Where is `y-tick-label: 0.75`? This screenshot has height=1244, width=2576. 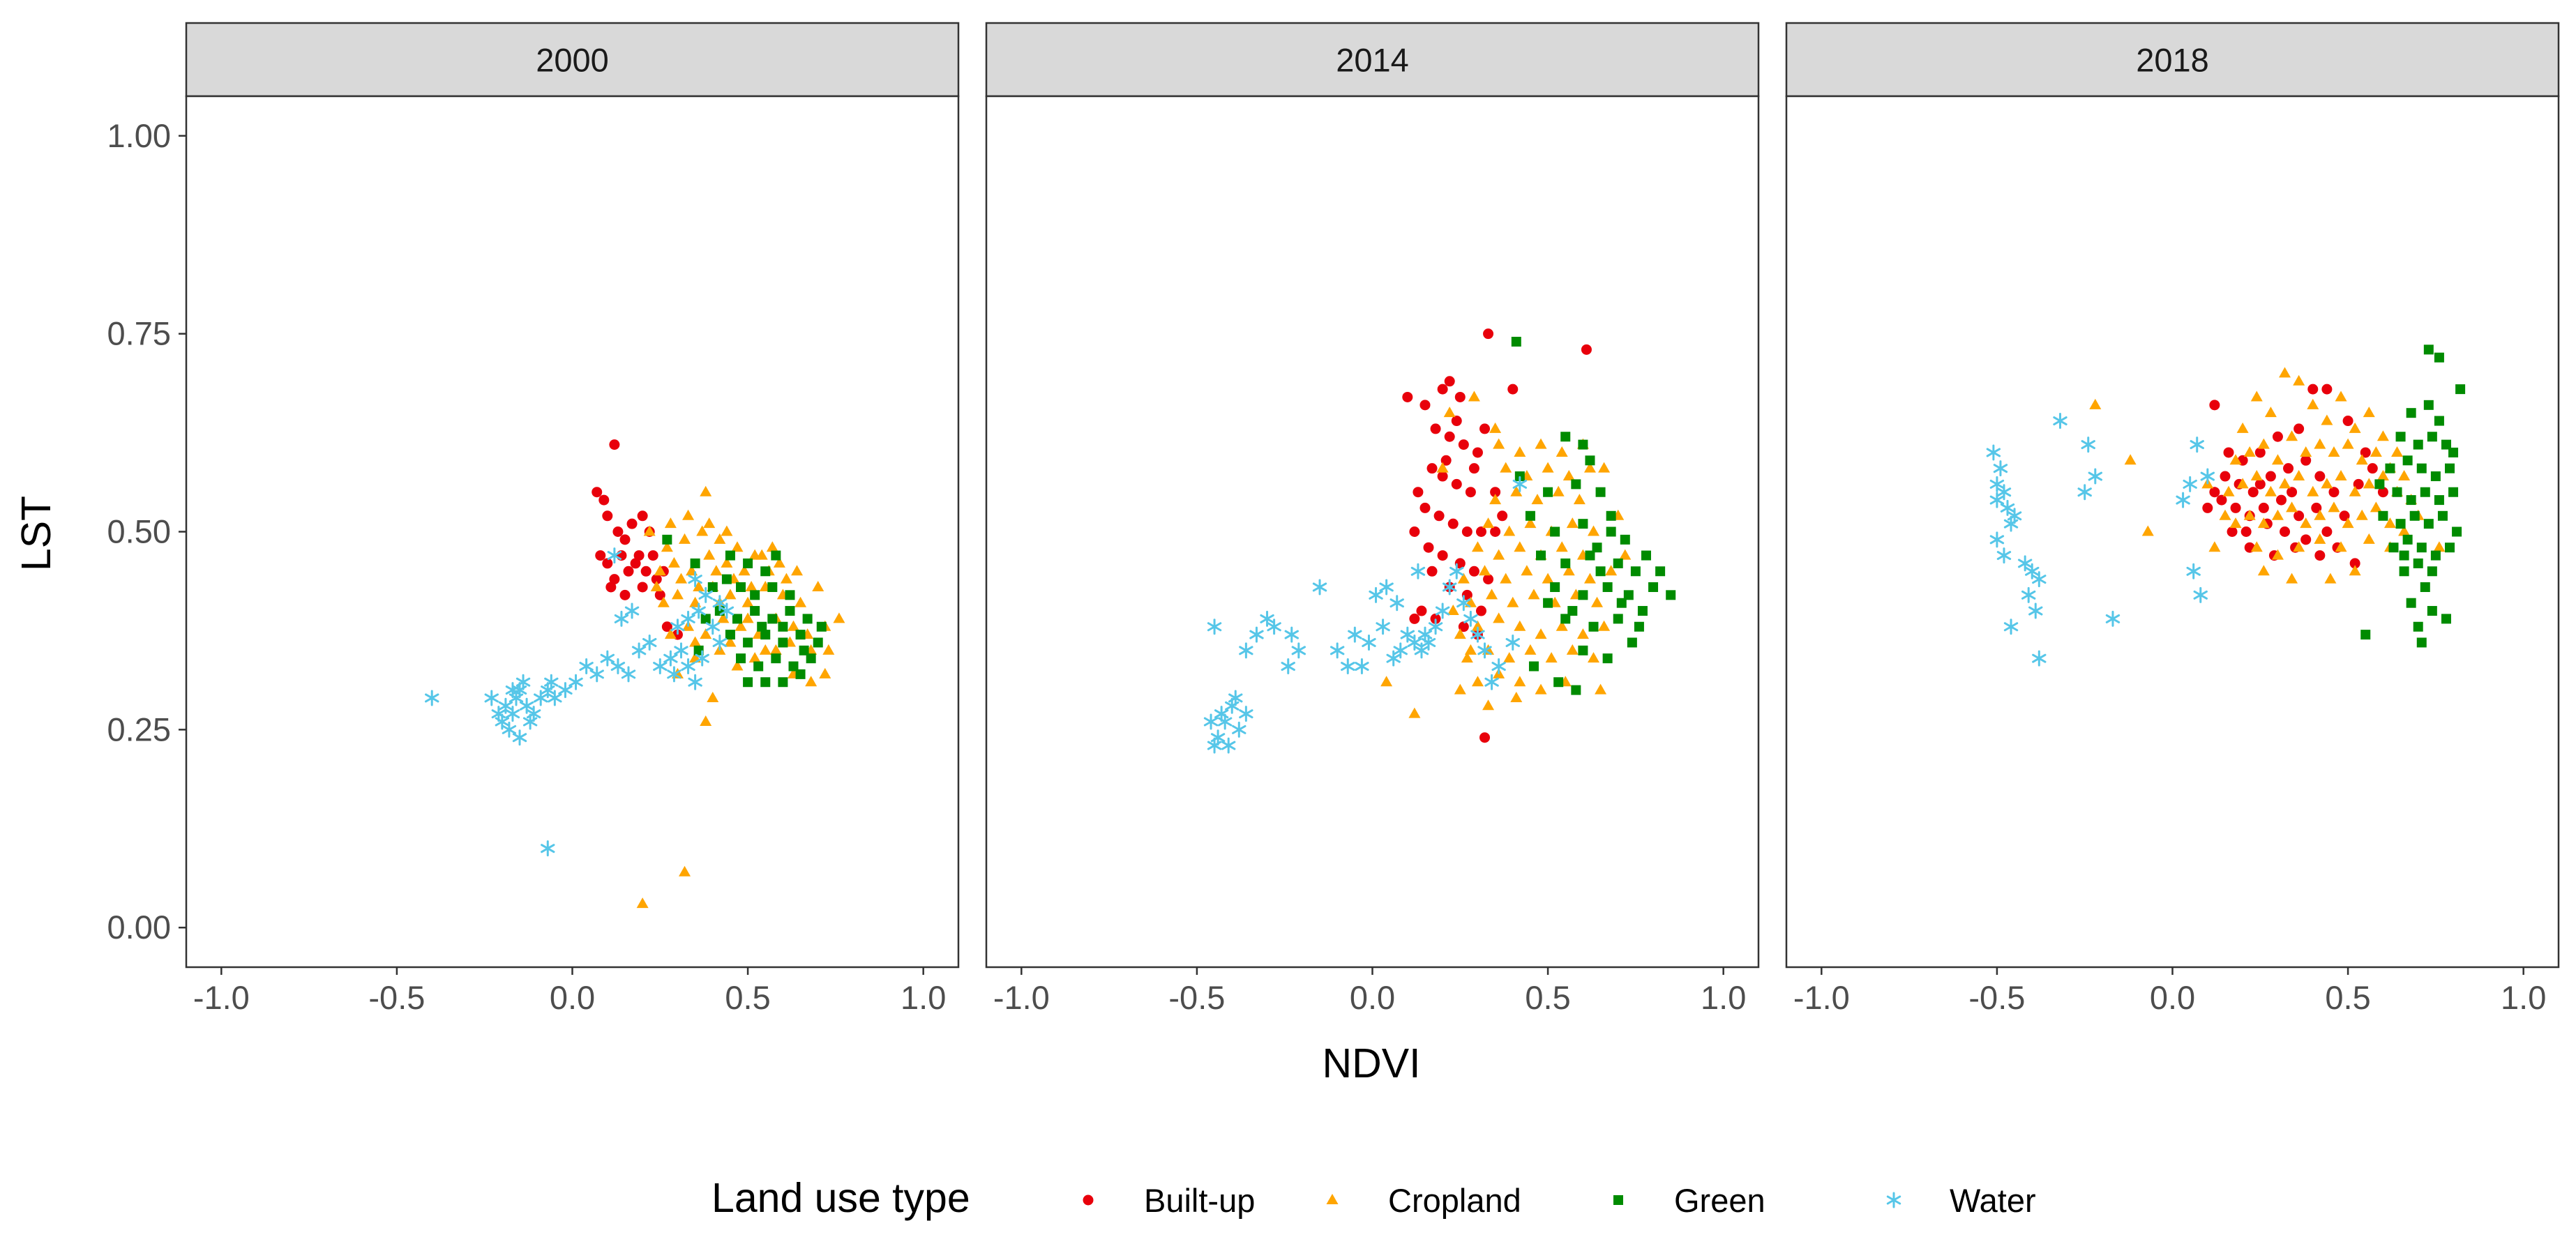 y-tick-label: 0.75 is located at coordinates (139, 334).